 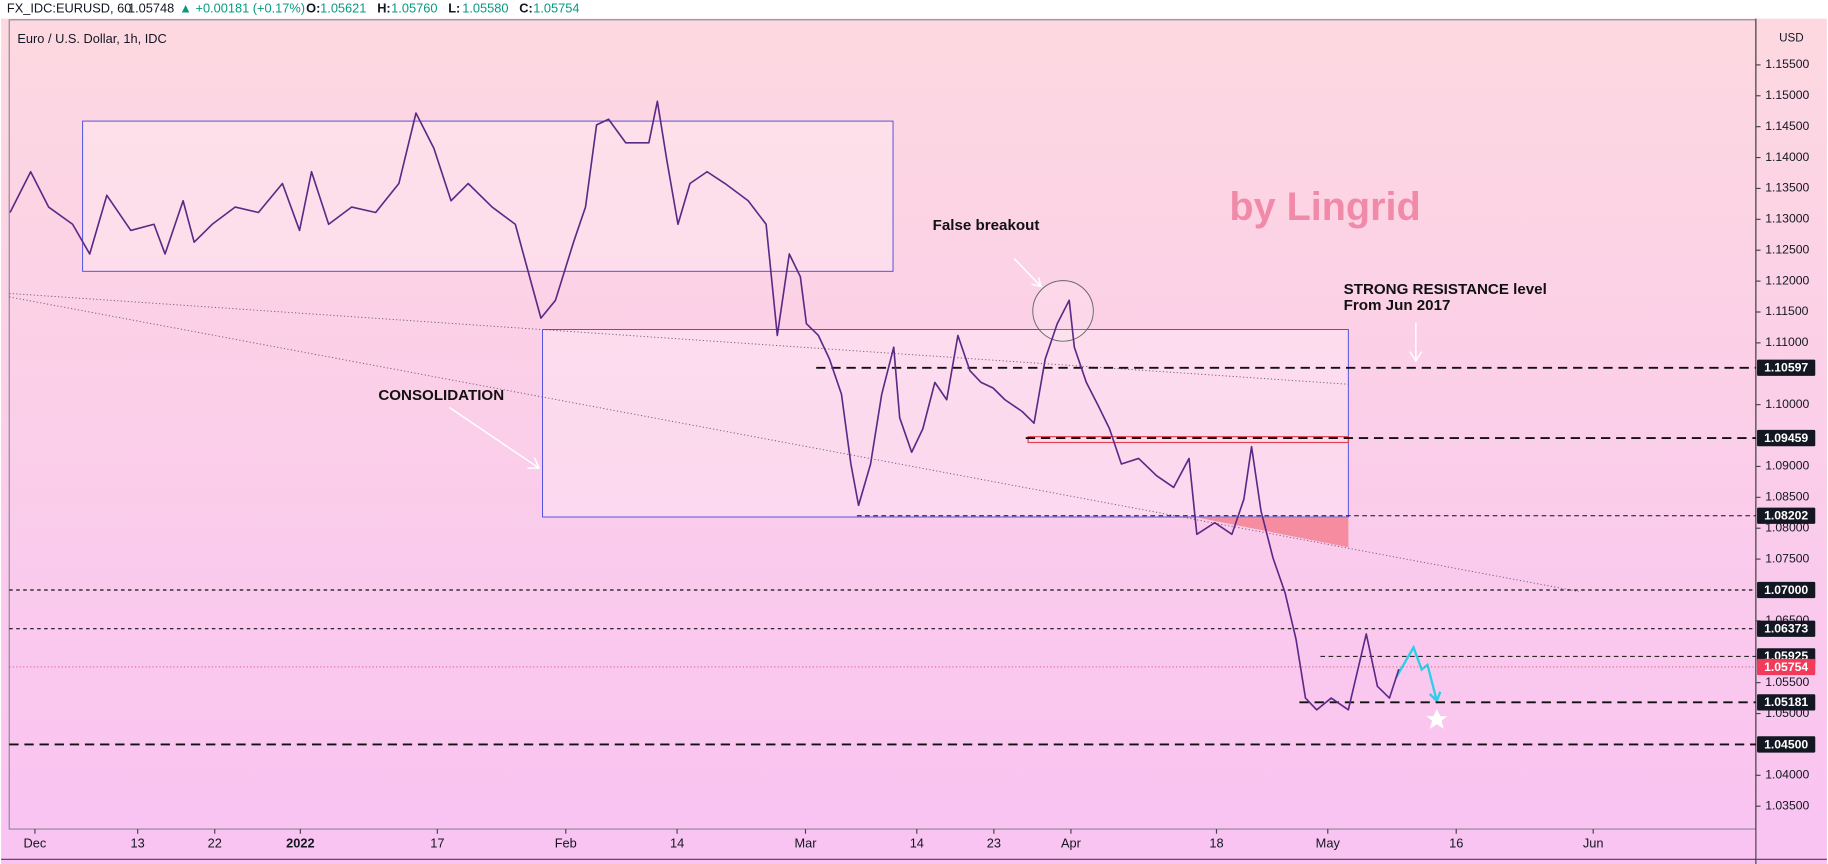 I want to click on ohlc-key: H:, so click(x=384, y=8).